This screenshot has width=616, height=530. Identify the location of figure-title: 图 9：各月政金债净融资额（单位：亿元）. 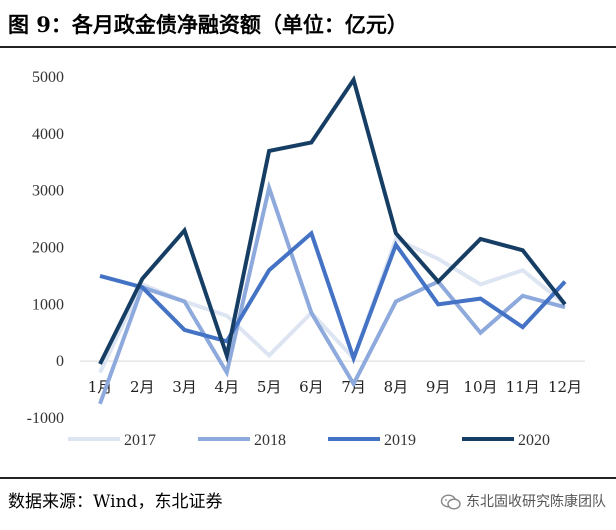
(208, 24).